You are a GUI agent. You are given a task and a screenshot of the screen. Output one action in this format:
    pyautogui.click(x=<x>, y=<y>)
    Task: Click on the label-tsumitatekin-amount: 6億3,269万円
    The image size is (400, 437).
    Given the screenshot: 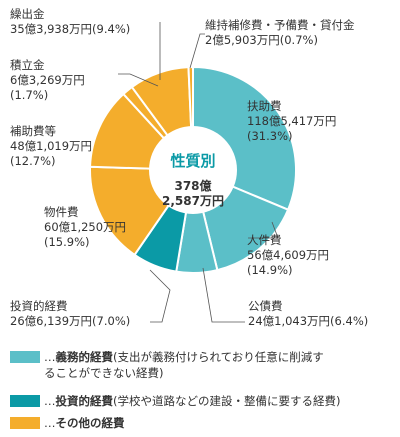 What is the action you would take?
    pyautogui.click(x=47, y=80)
    